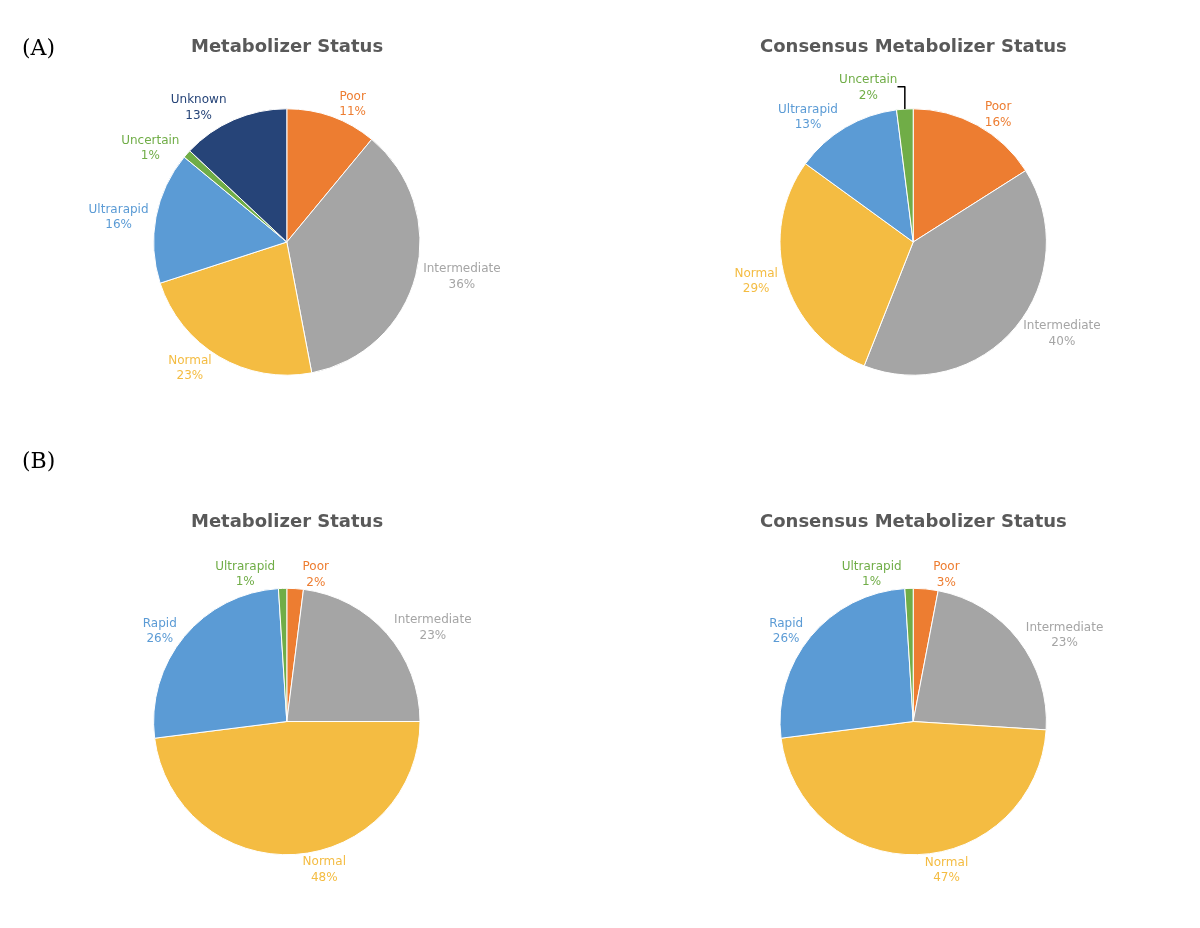  I want to click on data-label: 11%, so click(352, 111).